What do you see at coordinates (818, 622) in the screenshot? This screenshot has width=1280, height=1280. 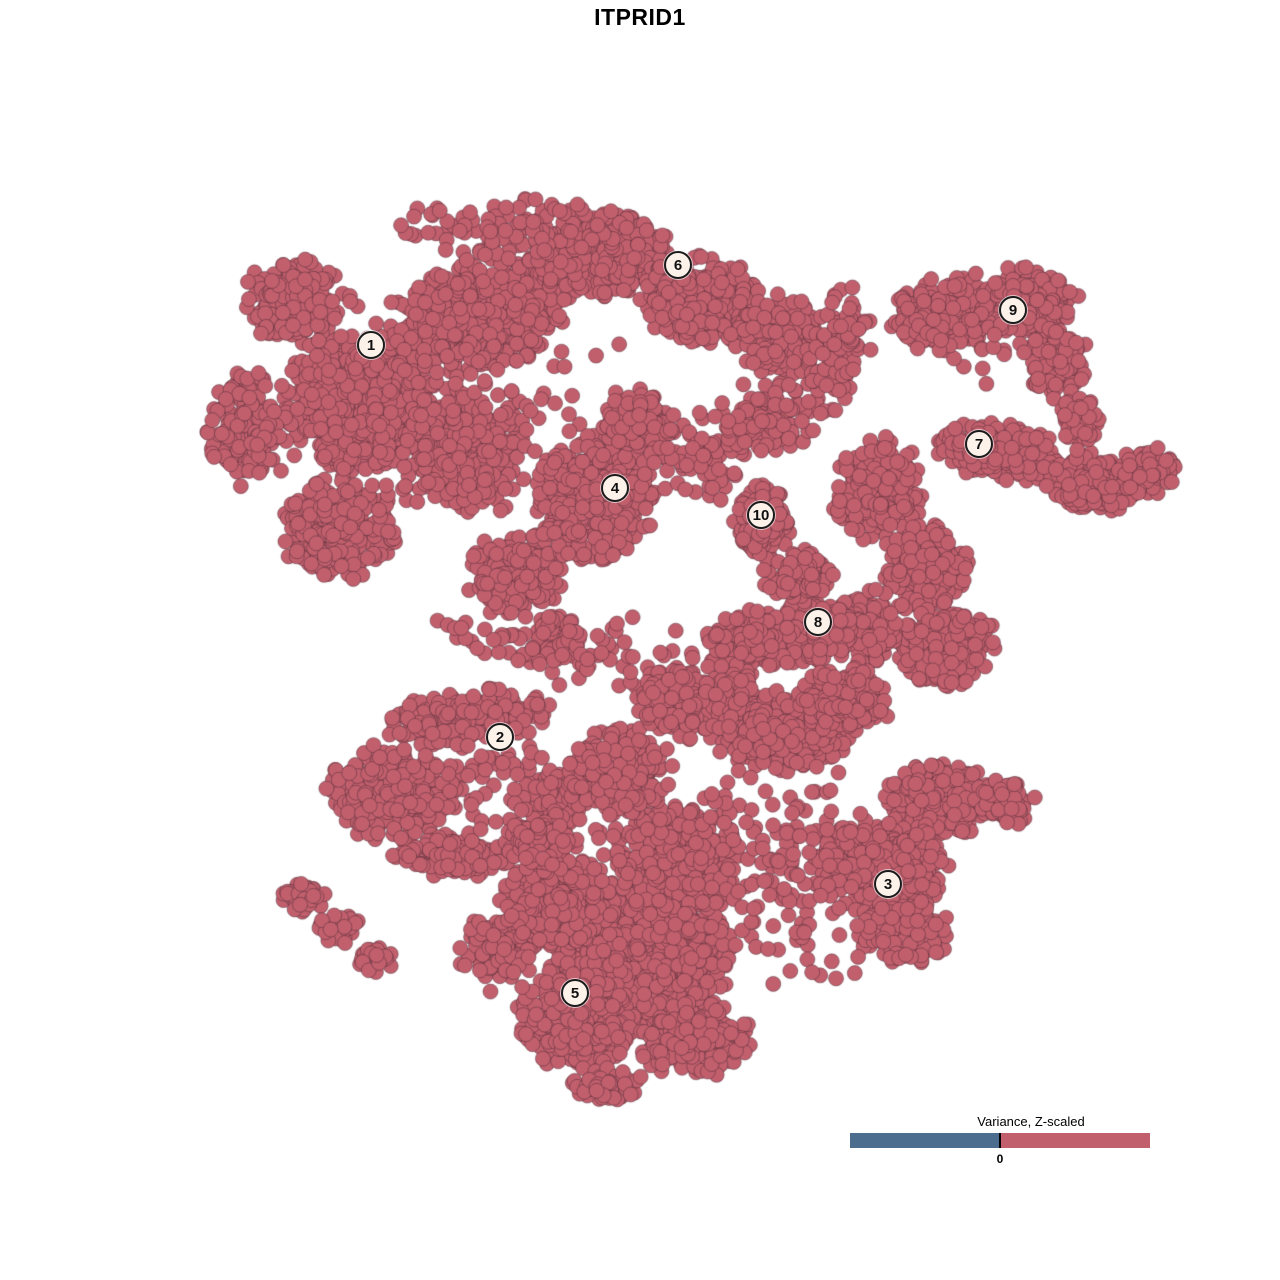 I see `cluster-label-8: 8` at bounding box center [818, 622].